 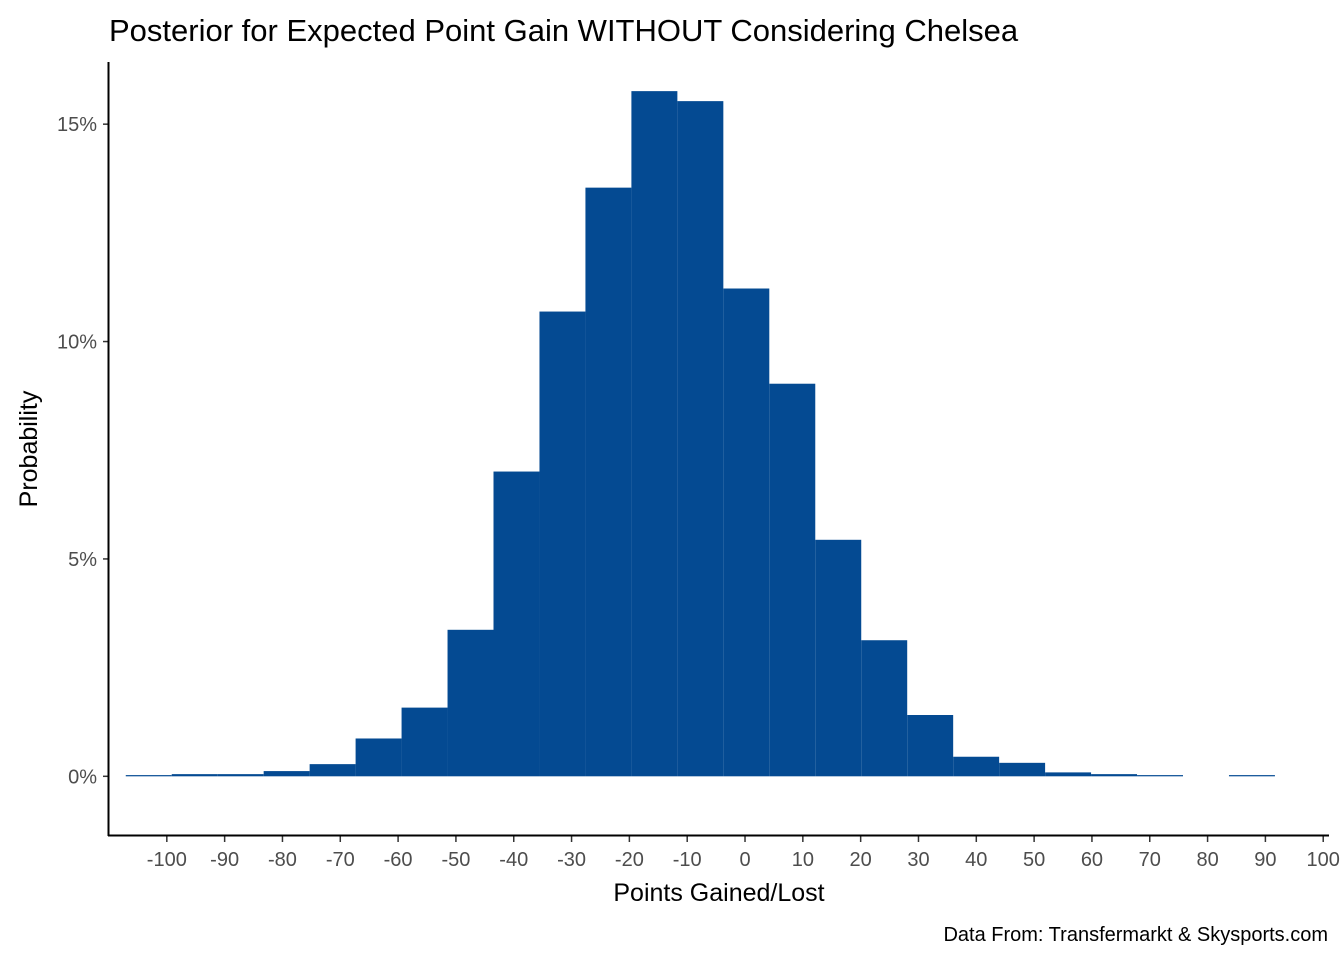 What do you see at coordinates (1207, 860) in the screenshot?
I see `x-tick-label: 80` at bounding box center [1207, 860].